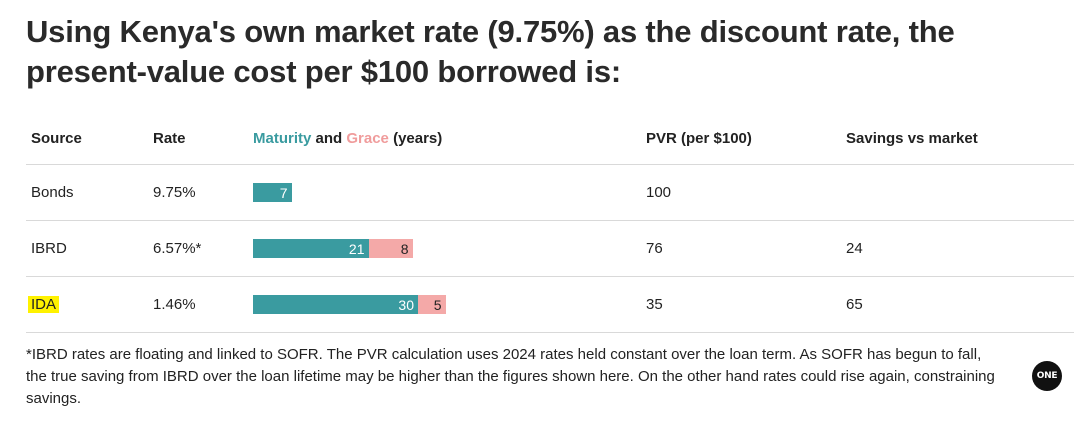 This screenshot has width=1078, height=426. What do you see at coordinates (654, 248) in the screenshot?
I see `pvr-cell: 76` at bounding box center [654, 248].